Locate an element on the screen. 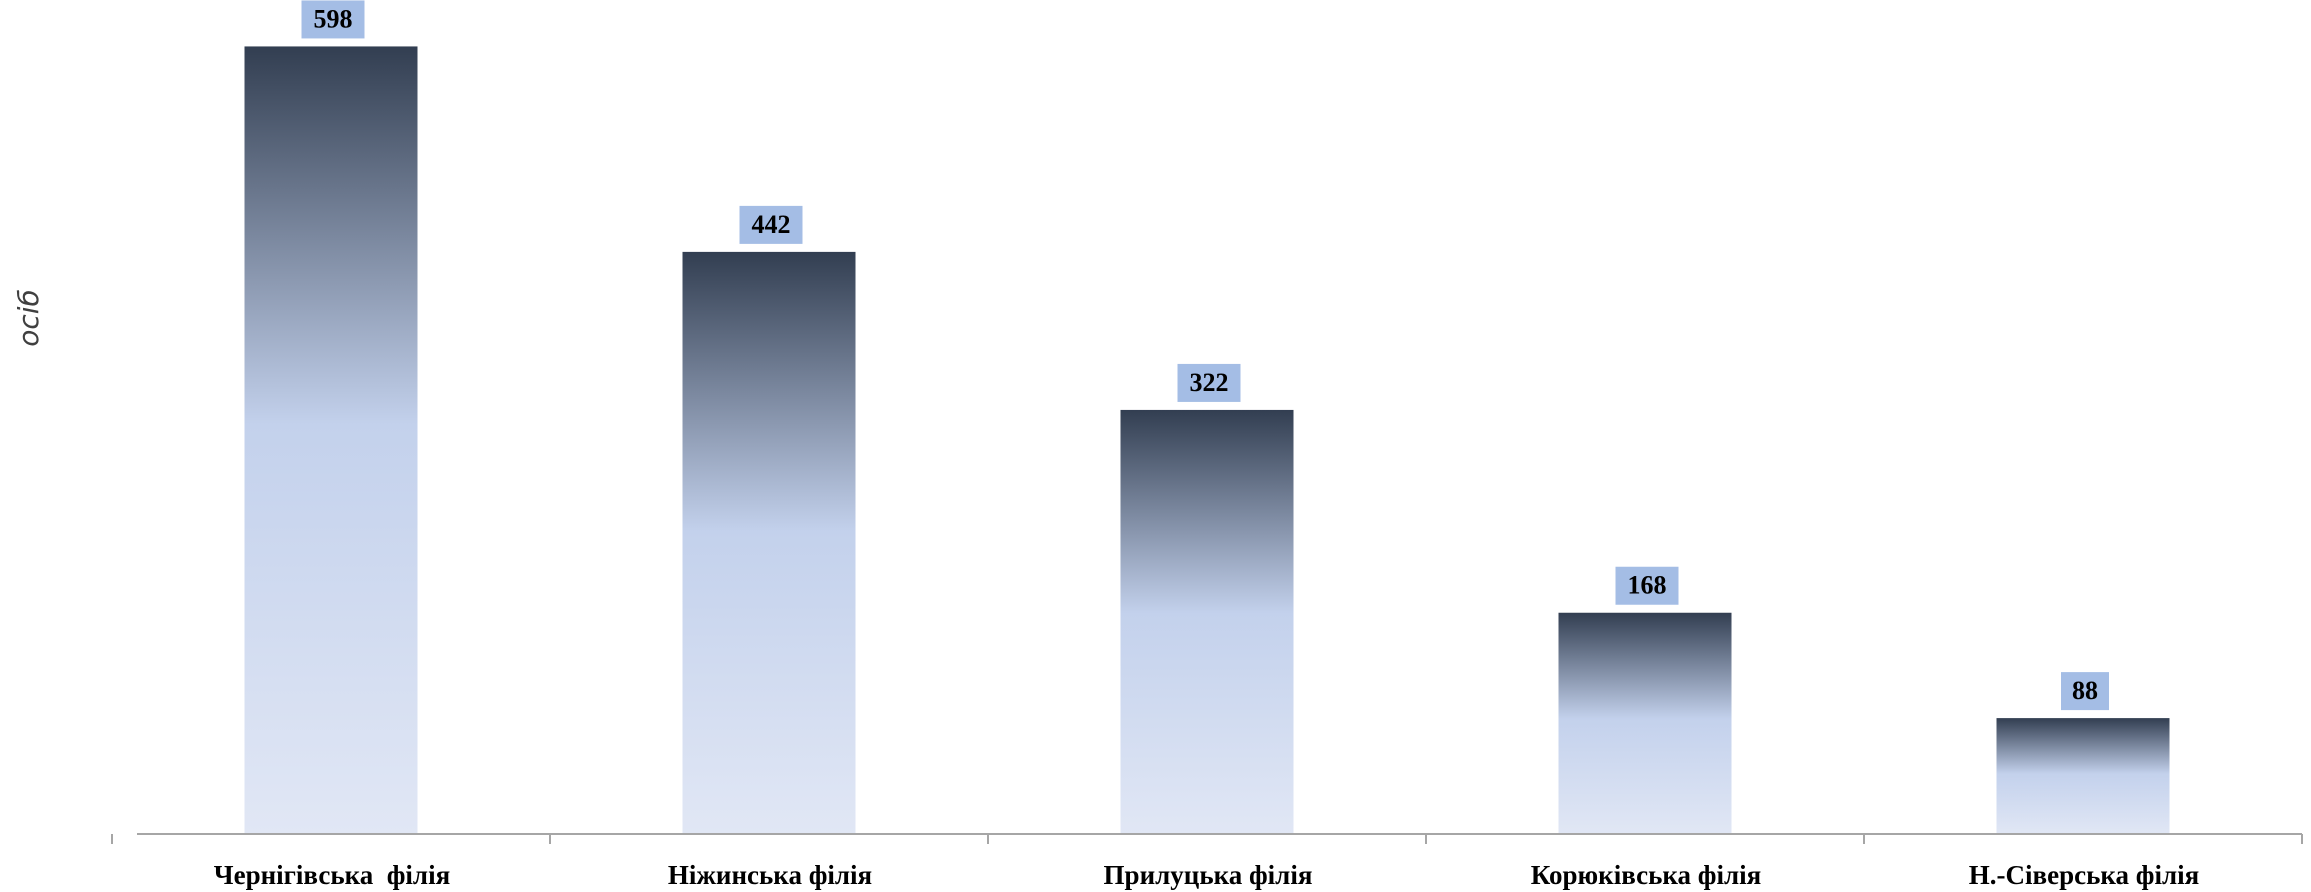  value-label: 598 is located at coordinates (333, 18).